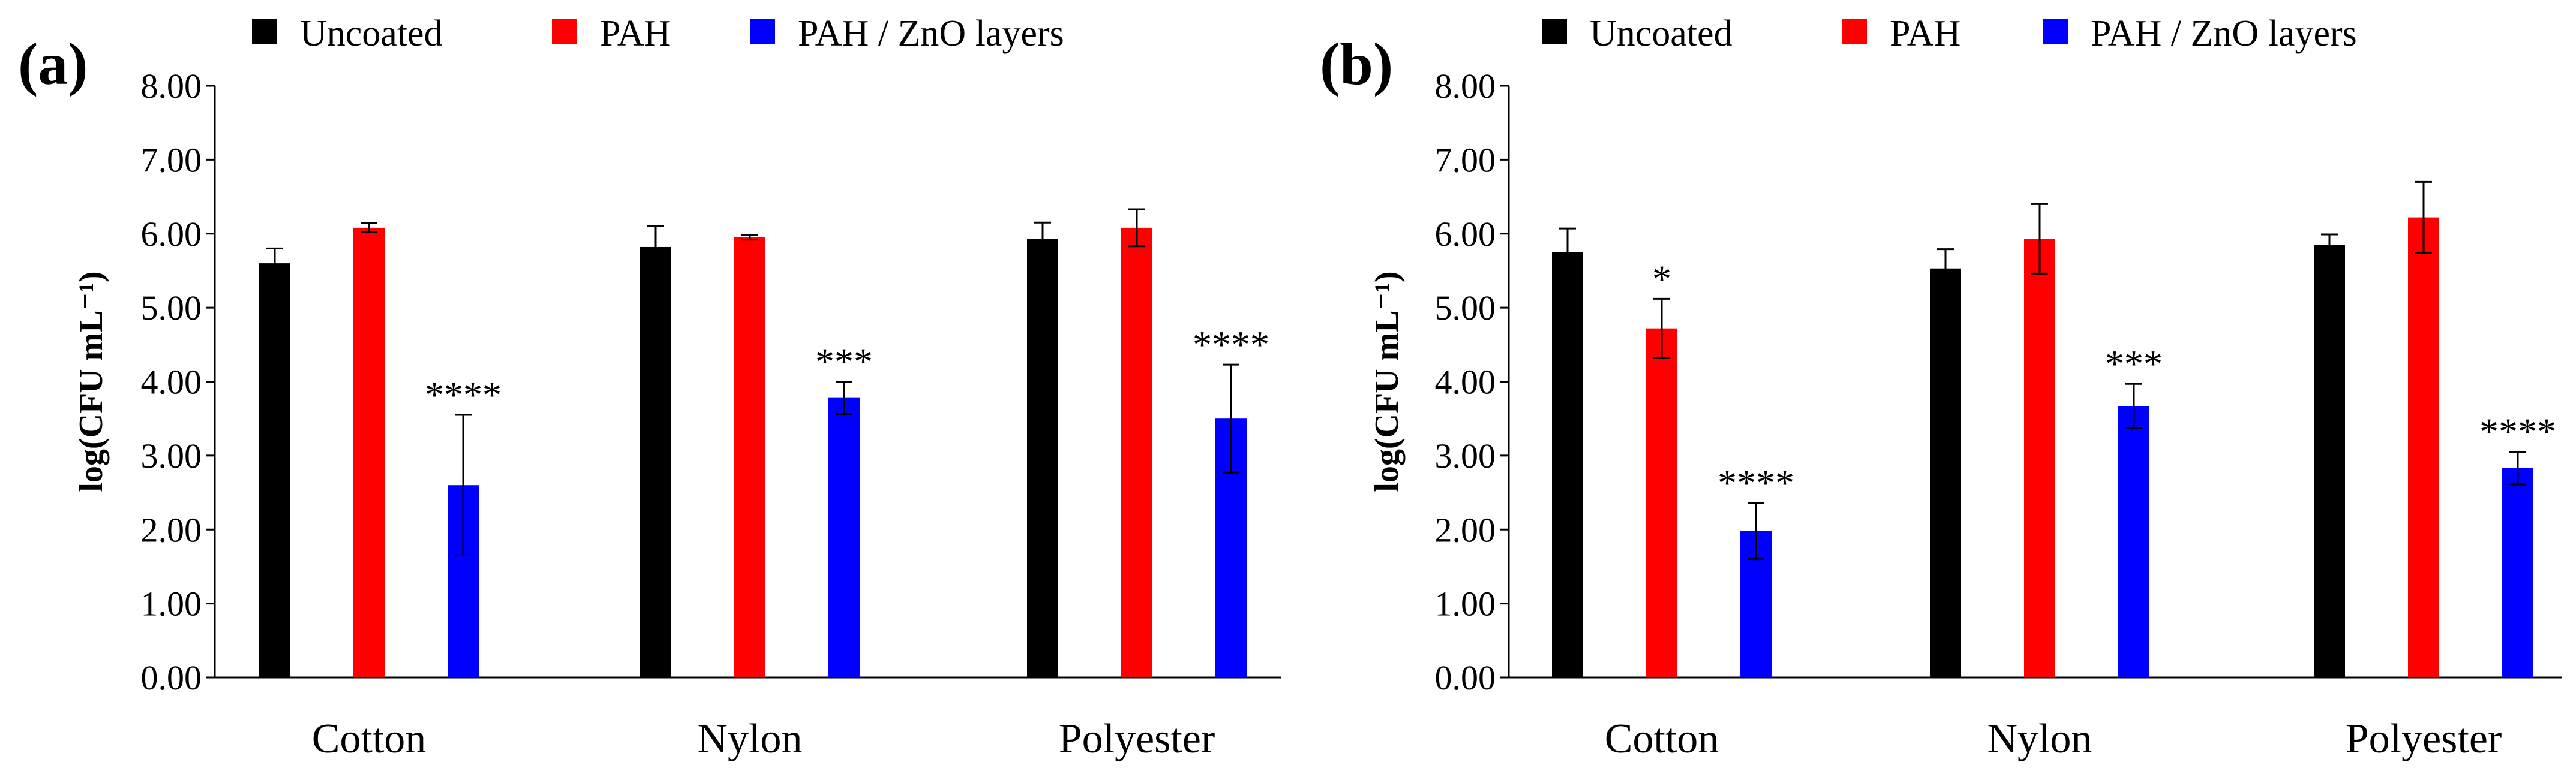  I want to click on panel-label: (b), so click(1356, 64).